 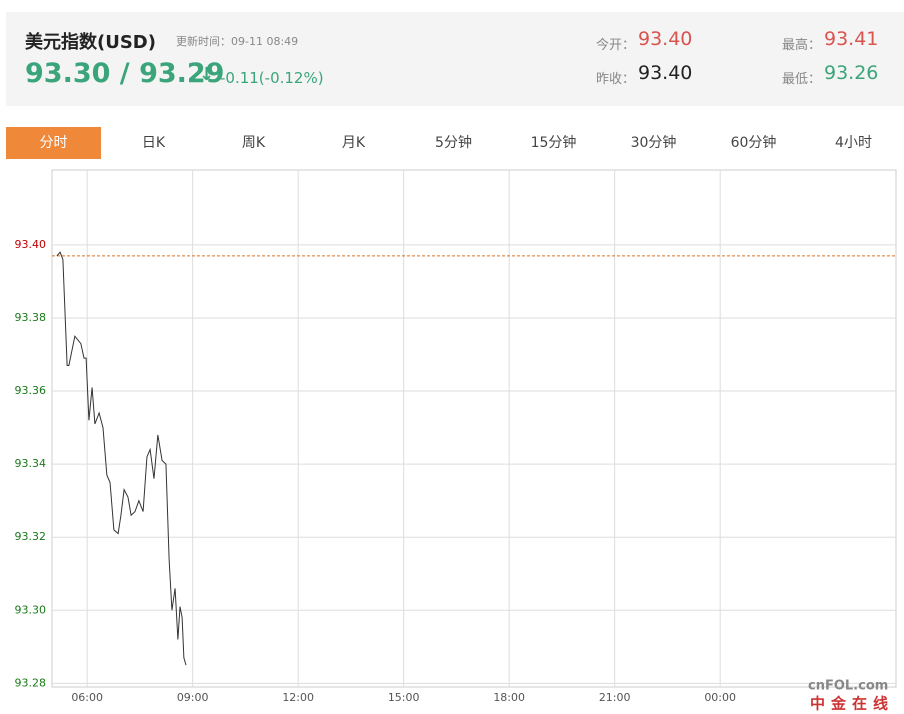 What do you see at coordinates (31, 390) in the screenshot?
I see `y-tick-label: 93.36` at bounding box center [31, 390].